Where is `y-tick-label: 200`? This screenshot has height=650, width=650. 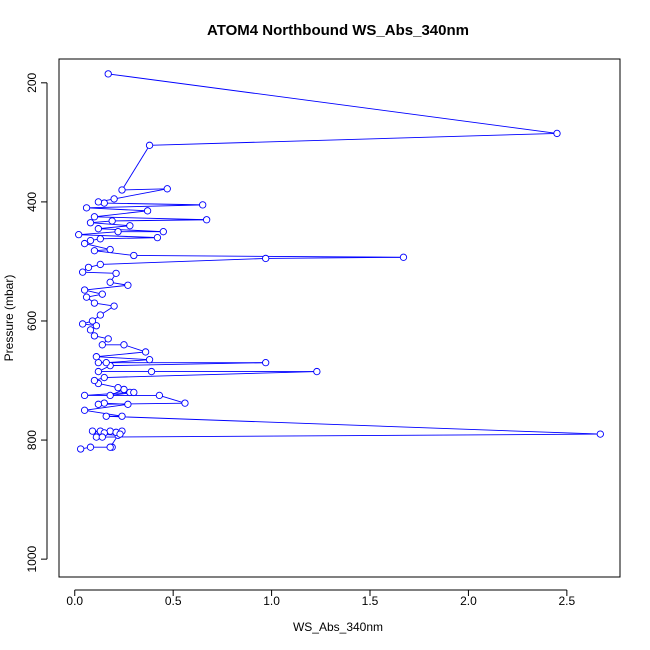 y-tick-label: 200 is located at coordinates (32, 82).